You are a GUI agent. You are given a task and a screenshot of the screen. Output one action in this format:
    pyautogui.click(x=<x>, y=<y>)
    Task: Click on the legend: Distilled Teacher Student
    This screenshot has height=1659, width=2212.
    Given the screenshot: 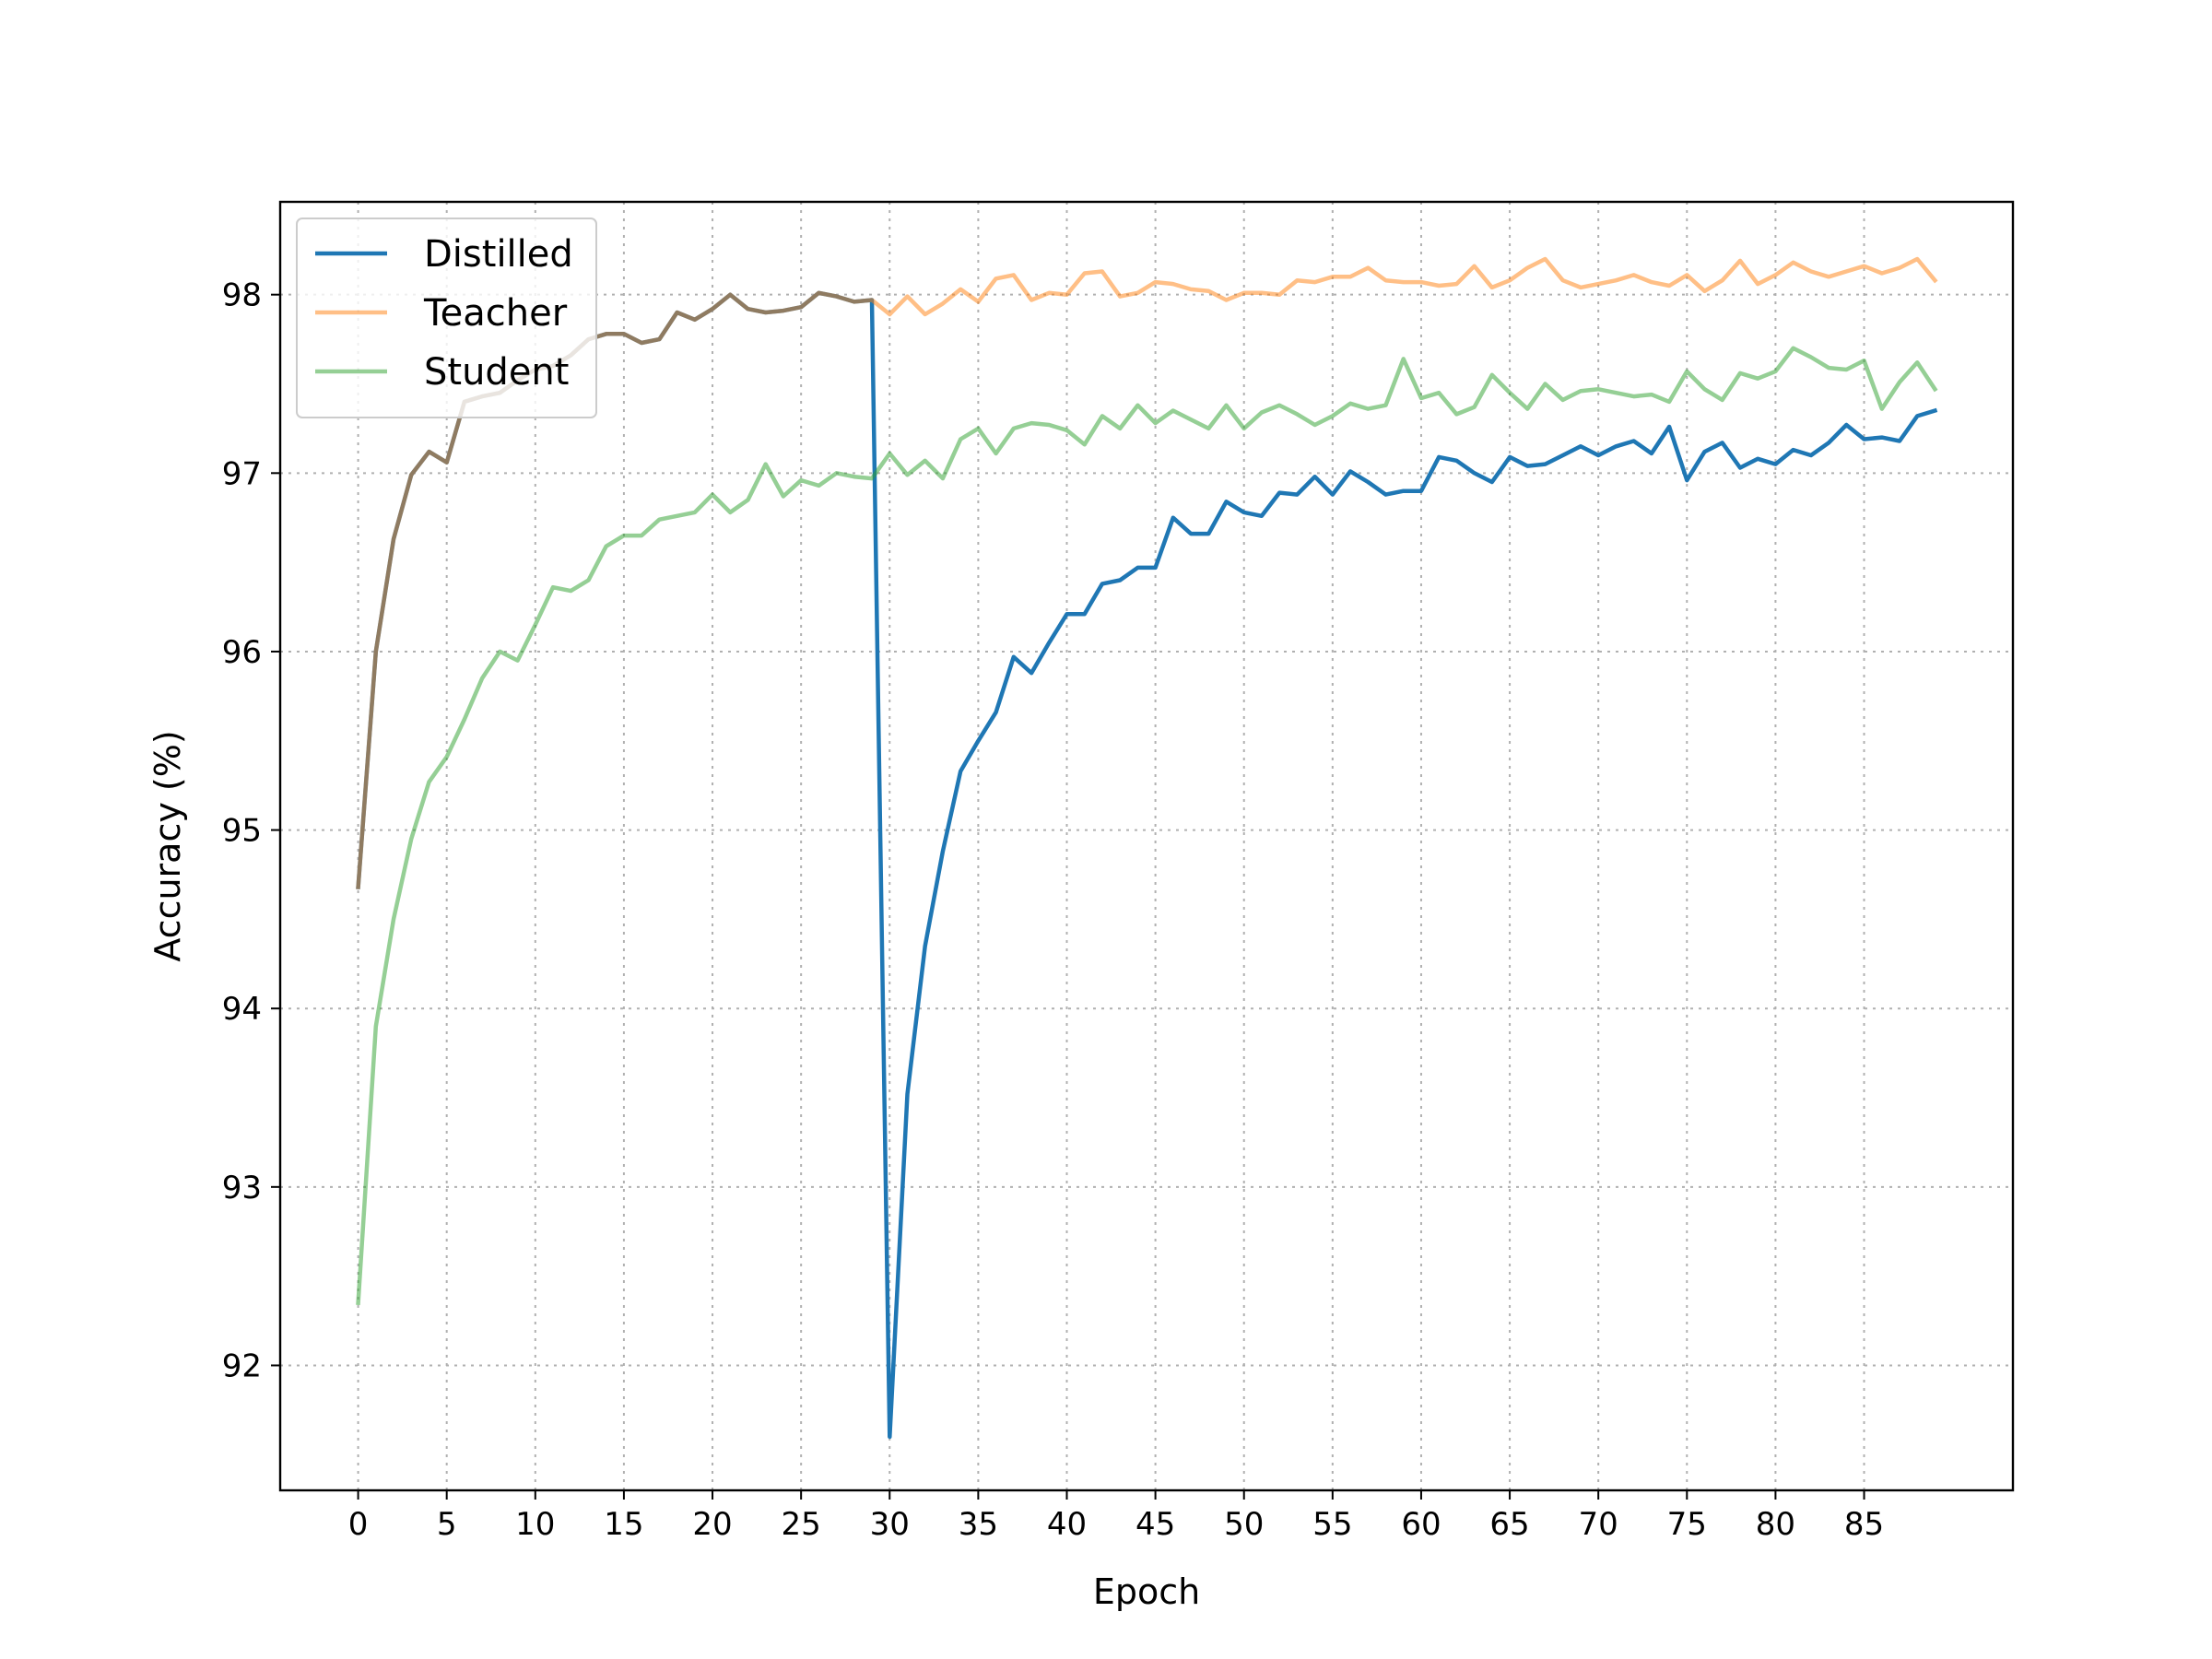 What is the action you would take?
    pyautogui.click(x=446, y=318)
    